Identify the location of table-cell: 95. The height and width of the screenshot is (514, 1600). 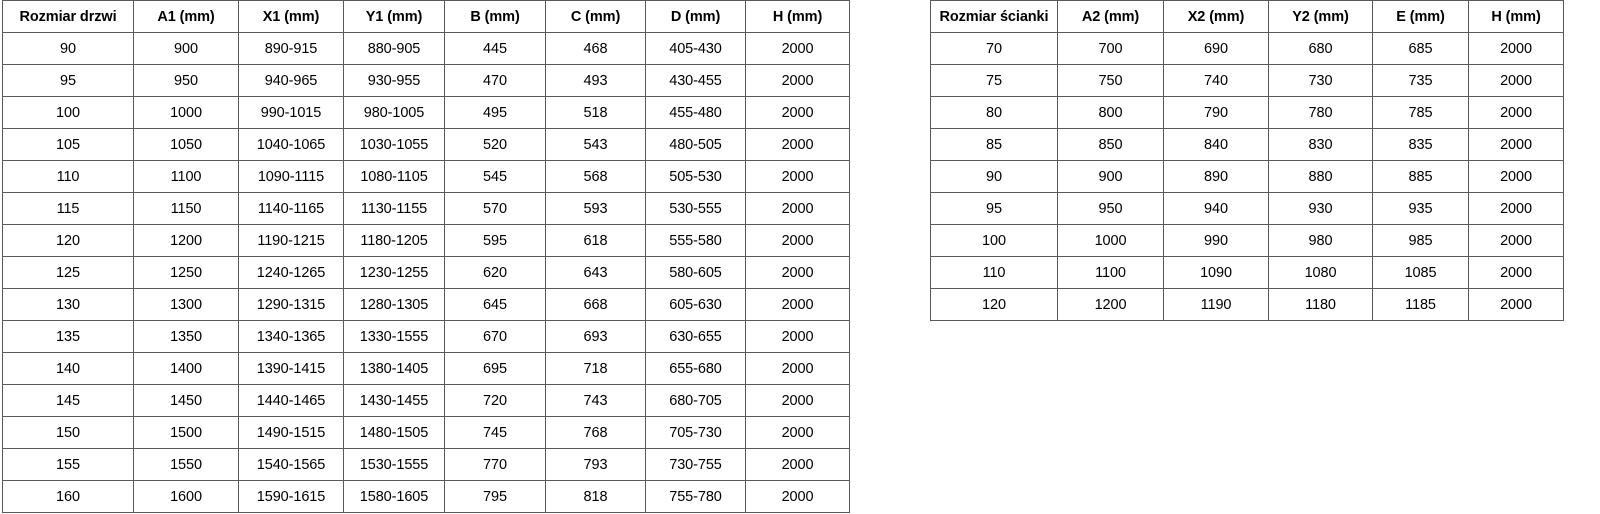
(68, 80).